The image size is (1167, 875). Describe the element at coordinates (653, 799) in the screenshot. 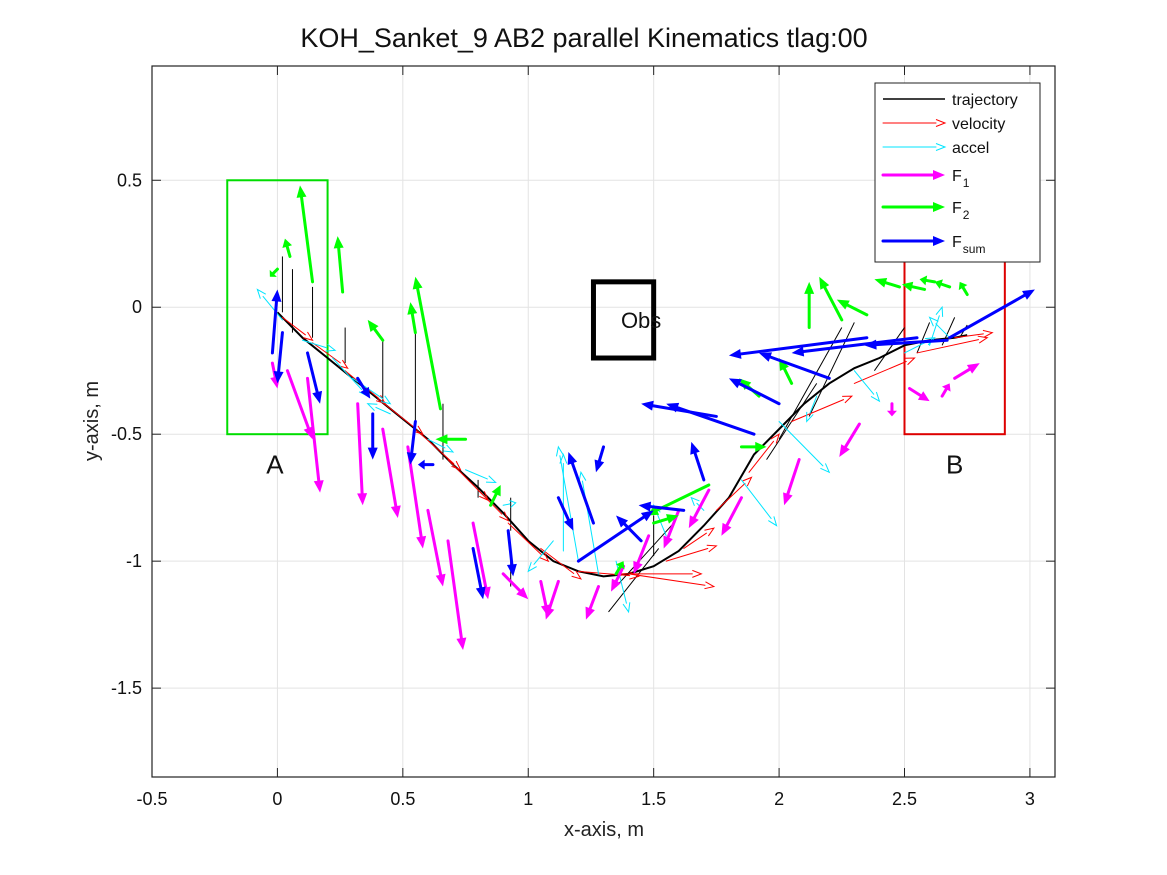

I see `x-tick-label: 1.5` at that location.